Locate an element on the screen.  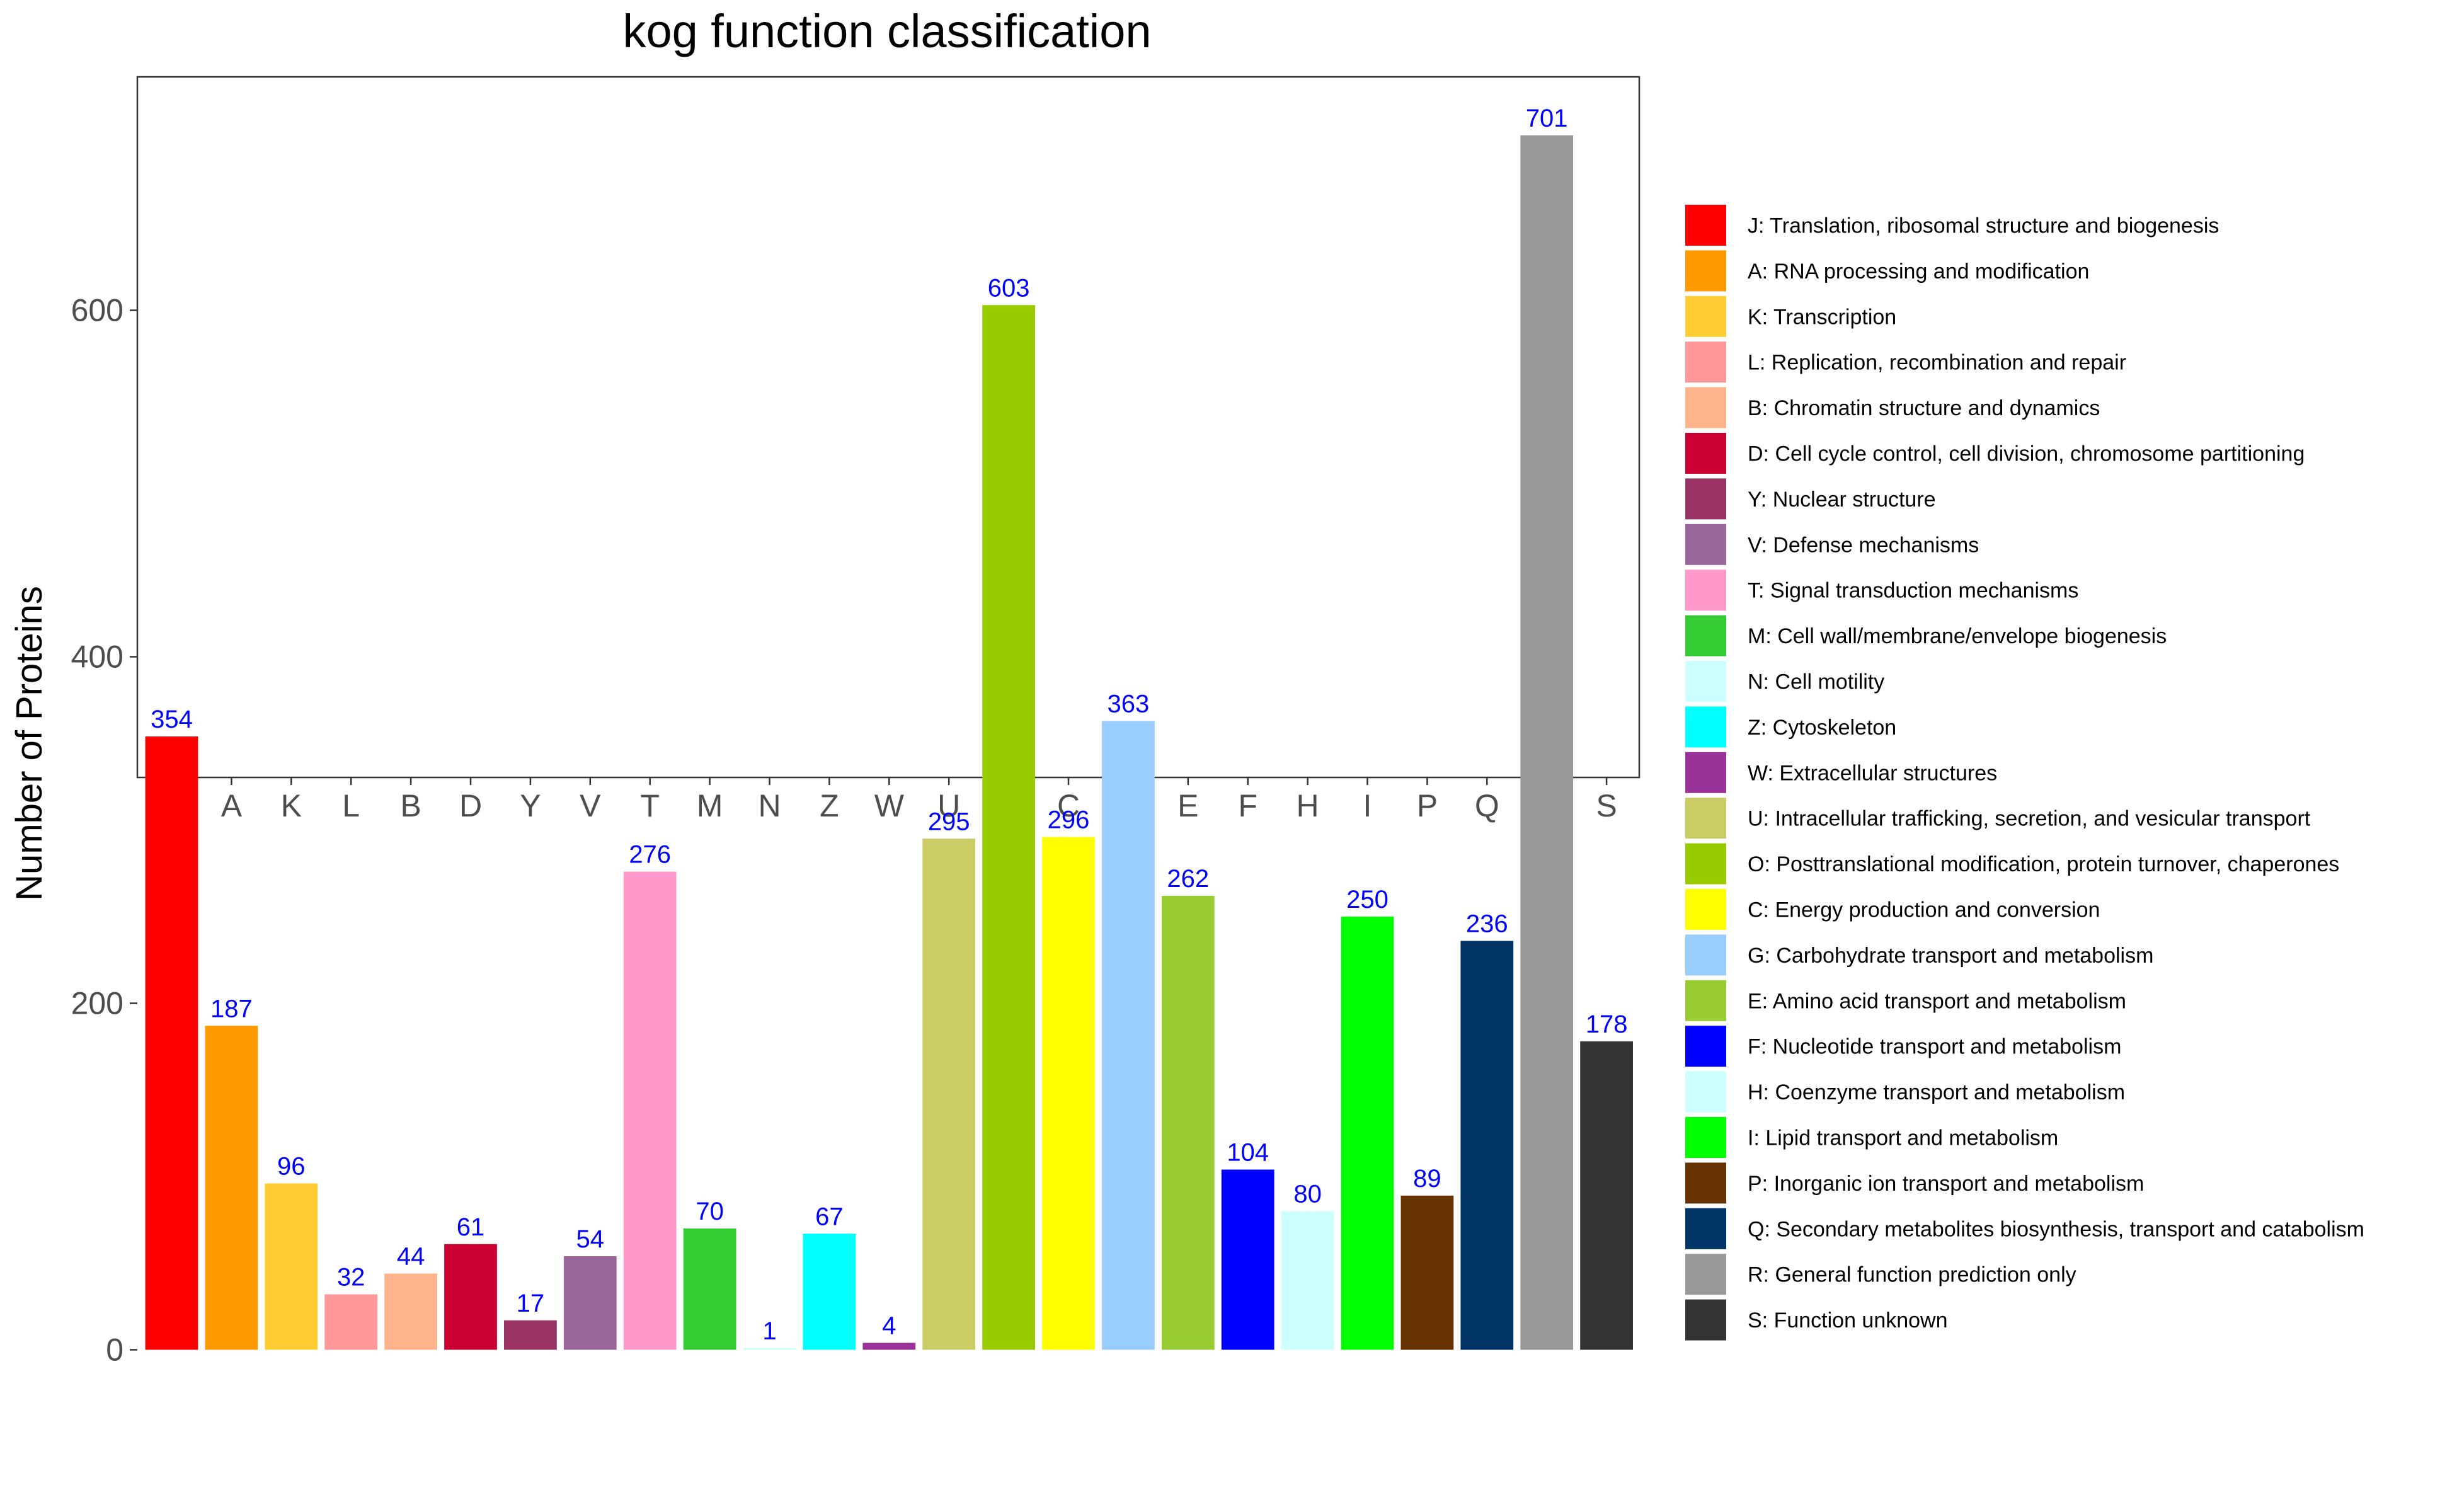
bar-S is located at coordinates (1606, 1195).